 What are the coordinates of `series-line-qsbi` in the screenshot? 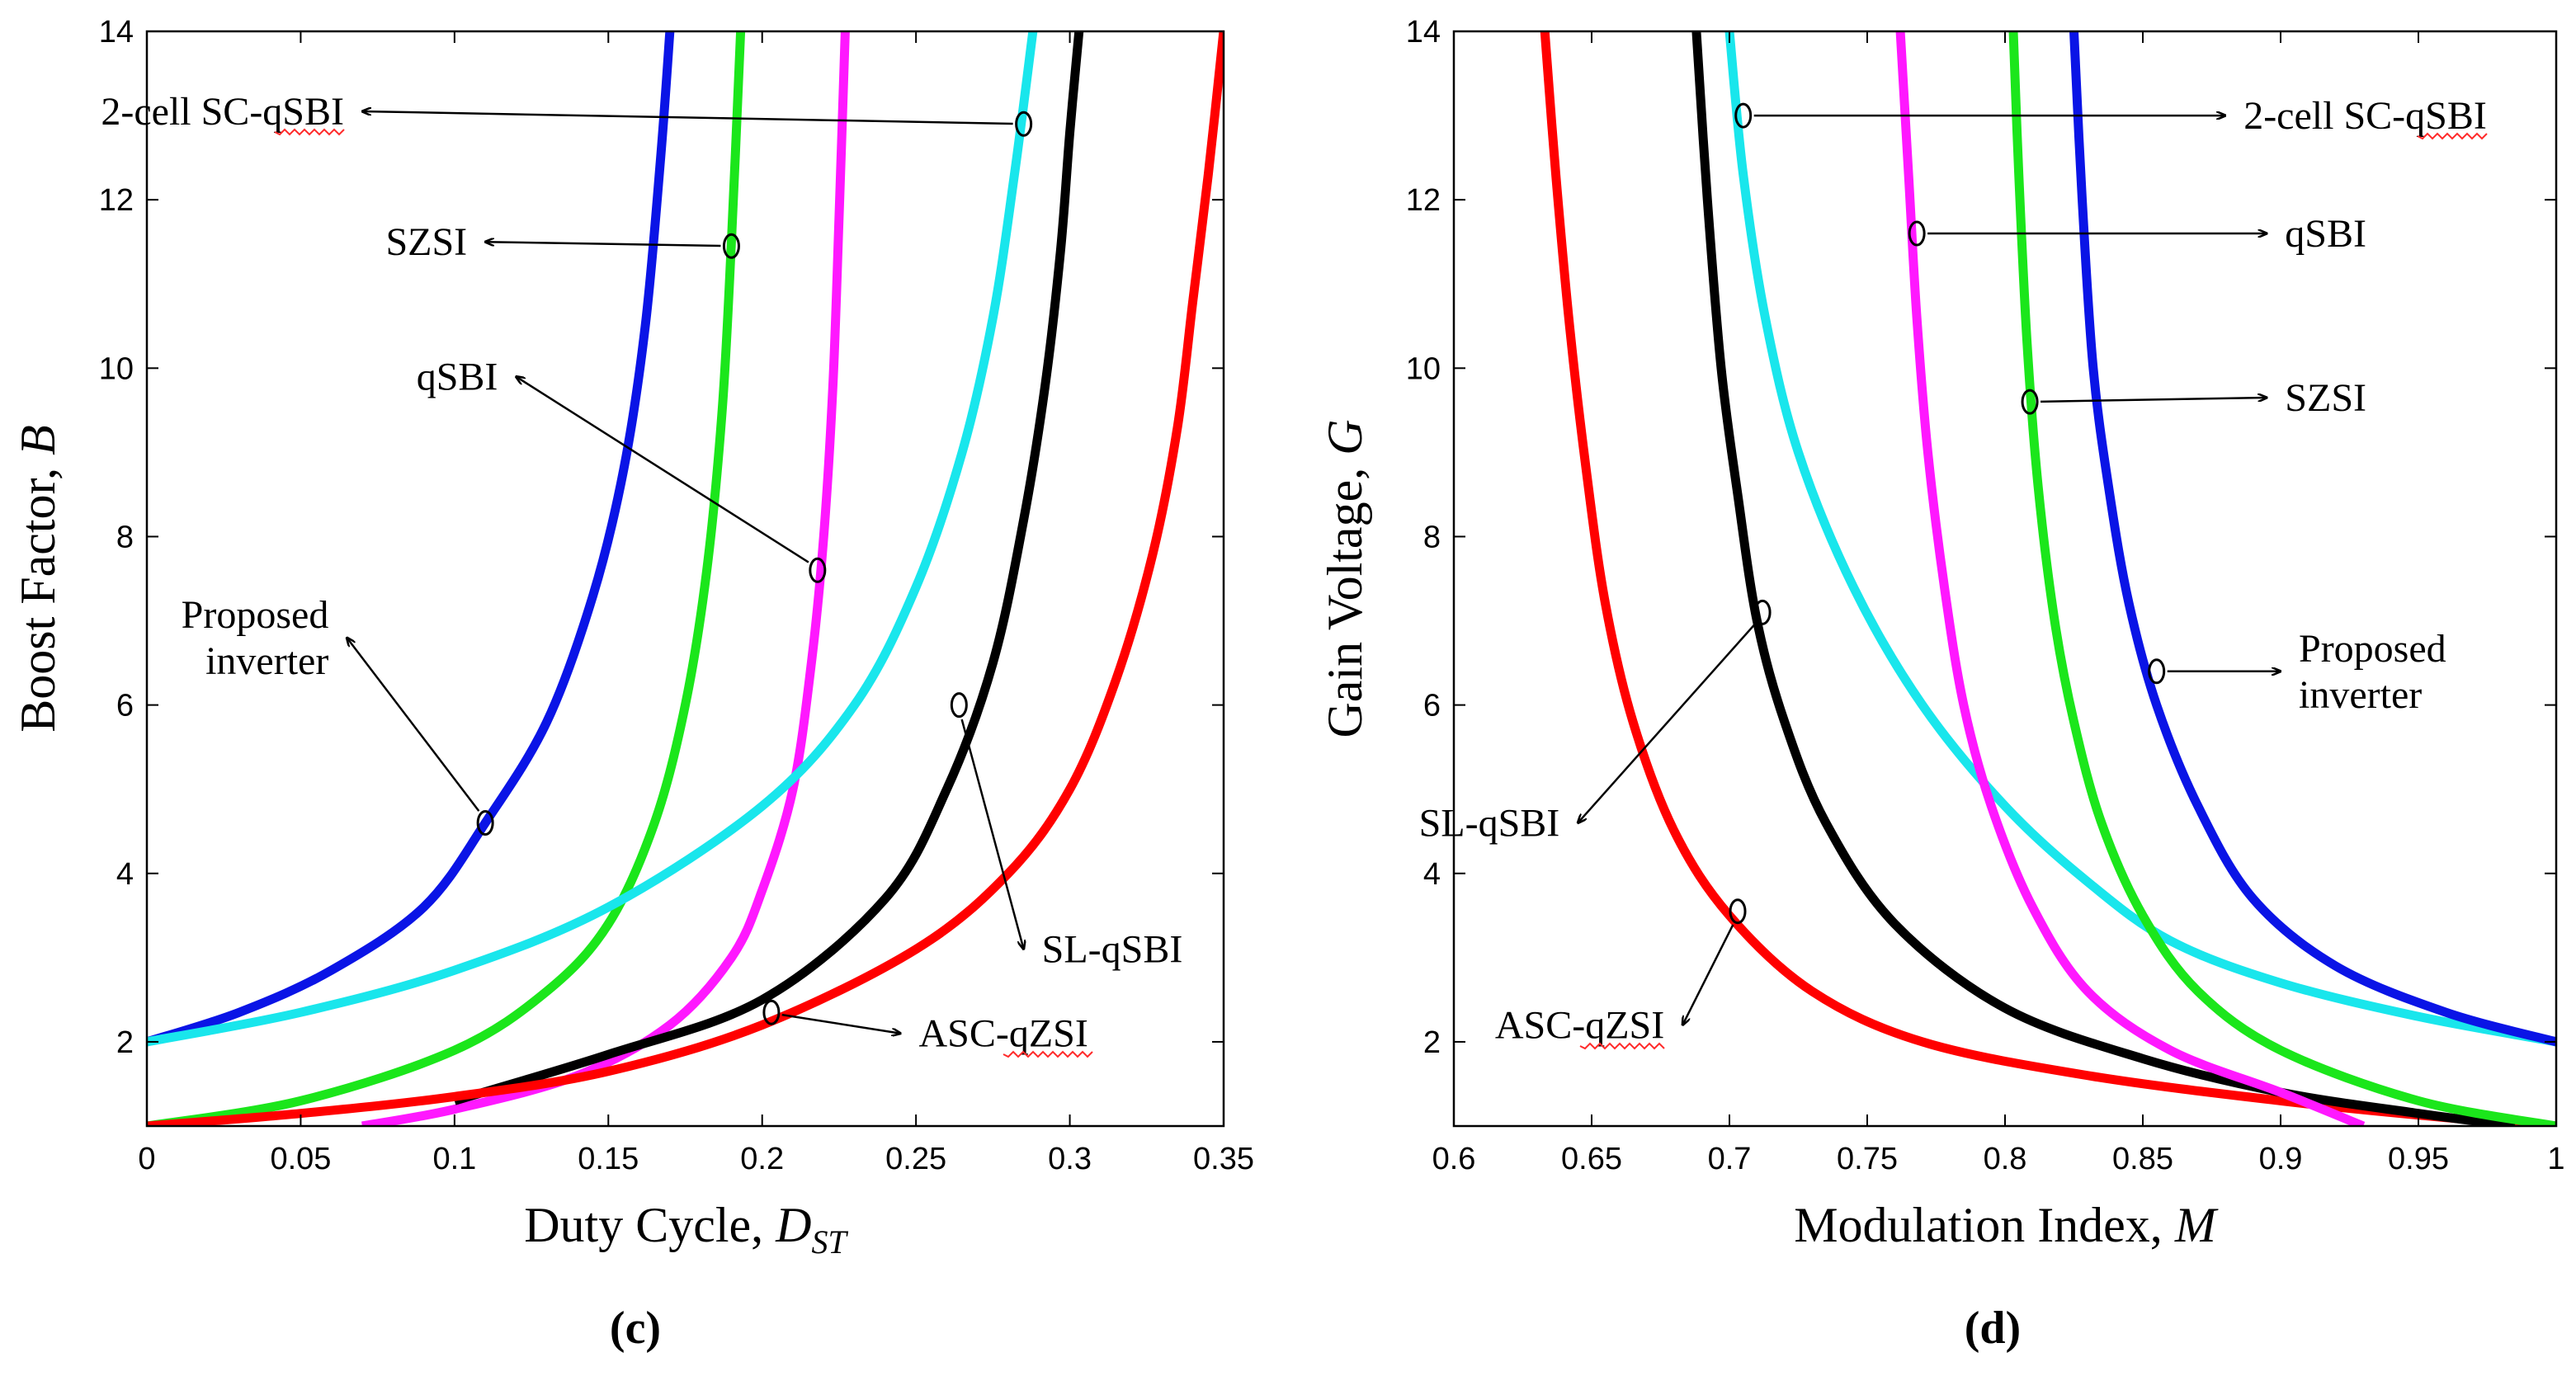 It's located at (2130, 578).